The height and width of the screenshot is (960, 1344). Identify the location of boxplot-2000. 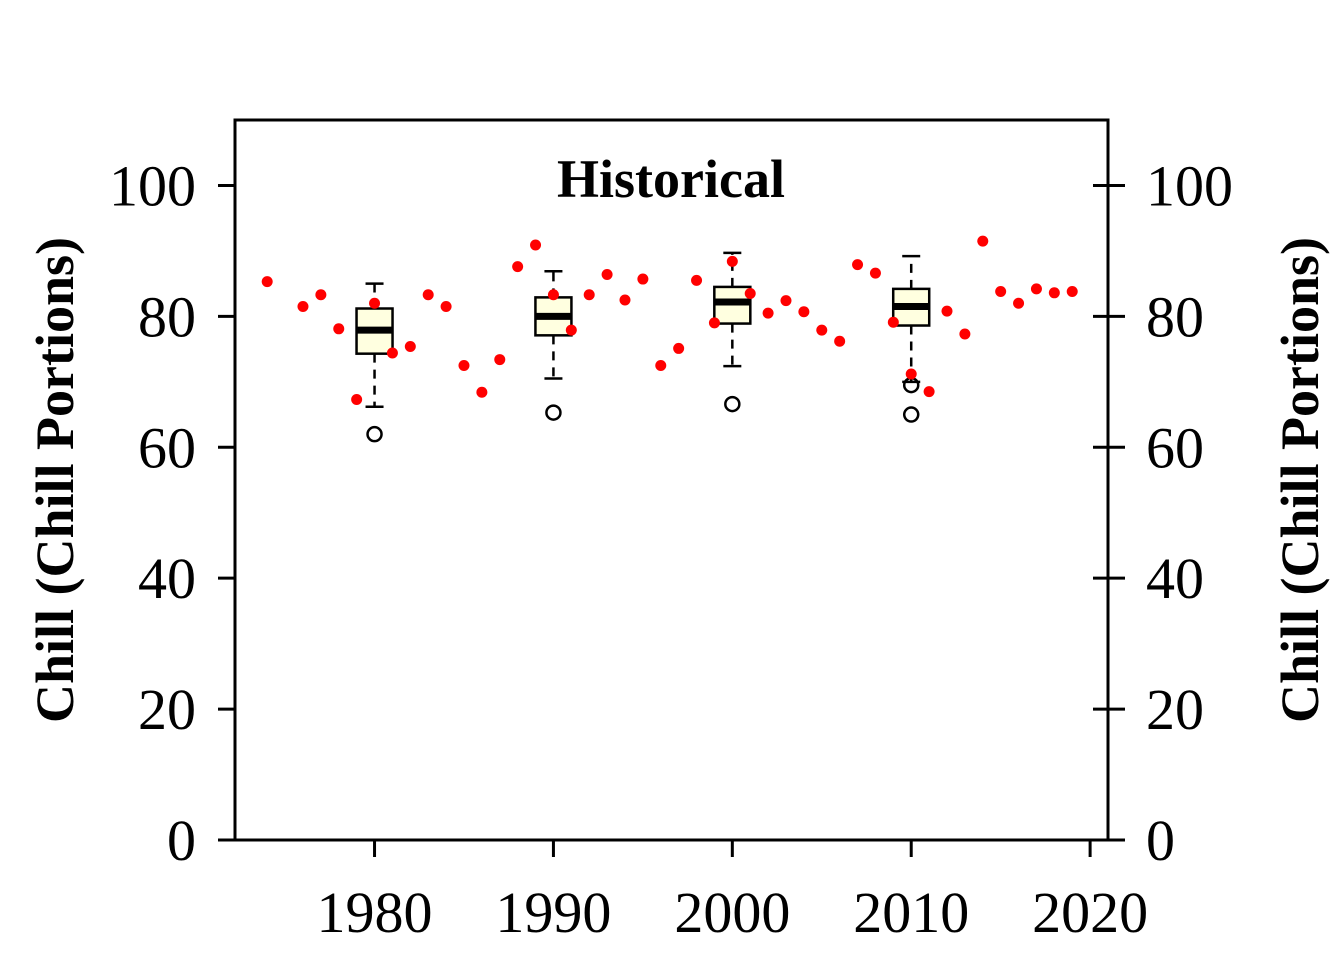
(732, 332).